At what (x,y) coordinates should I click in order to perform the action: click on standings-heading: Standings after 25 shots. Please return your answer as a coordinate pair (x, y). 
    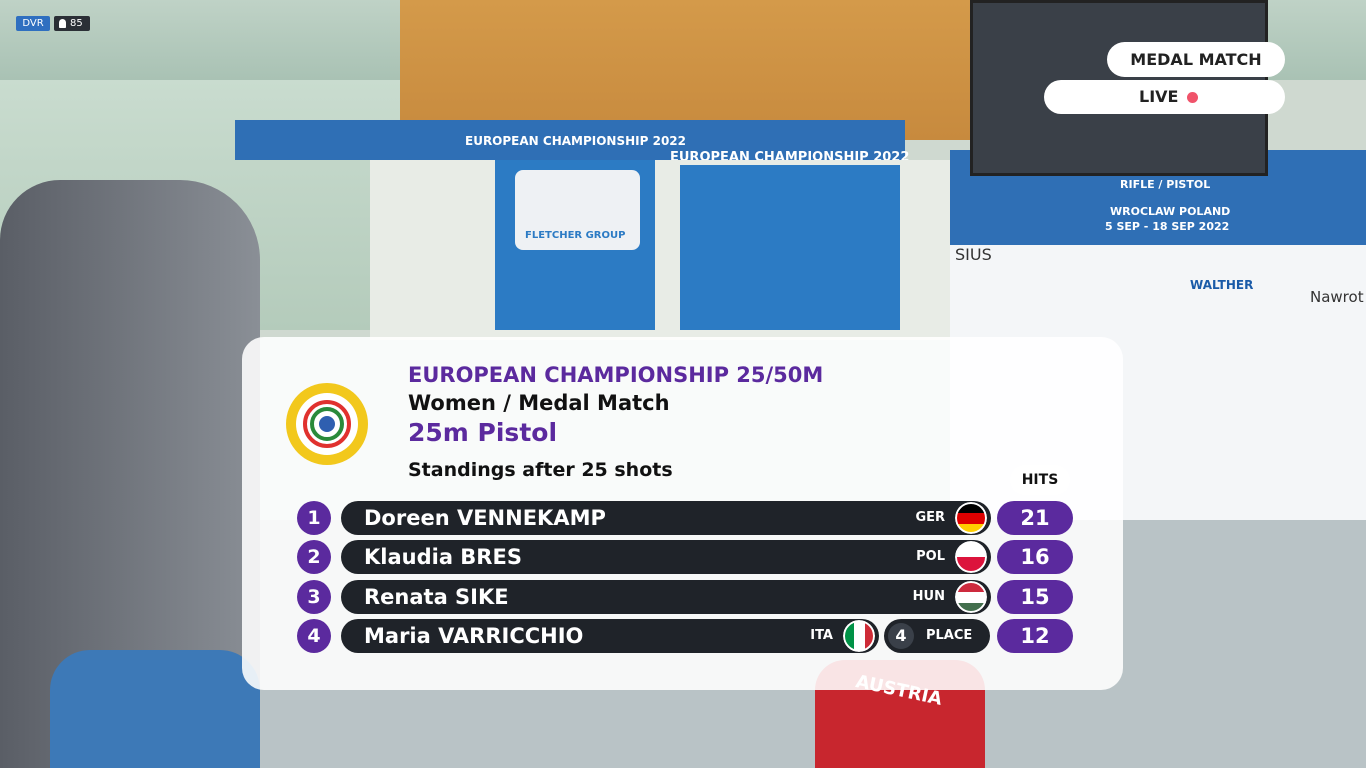
    Looking at the image, I should click on (540, 470).